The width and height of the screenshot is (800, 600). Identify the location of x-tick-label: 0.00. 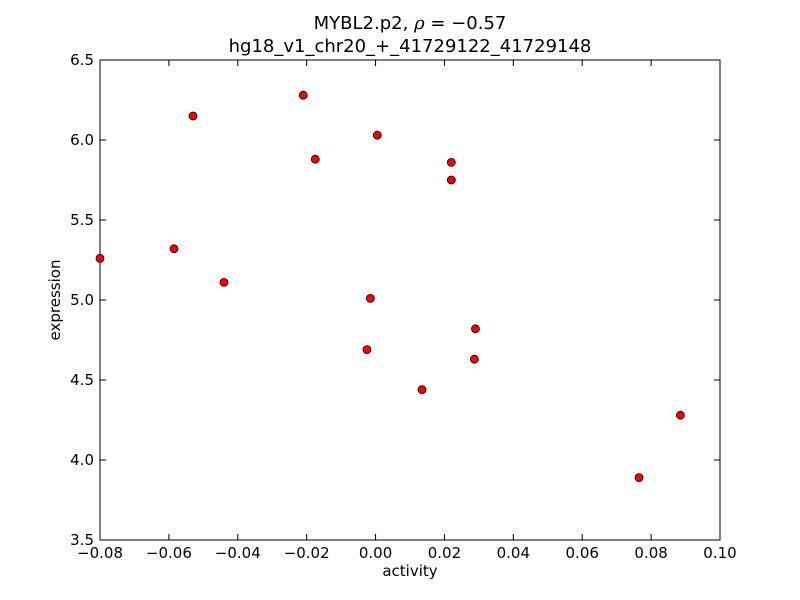
(375, 553).